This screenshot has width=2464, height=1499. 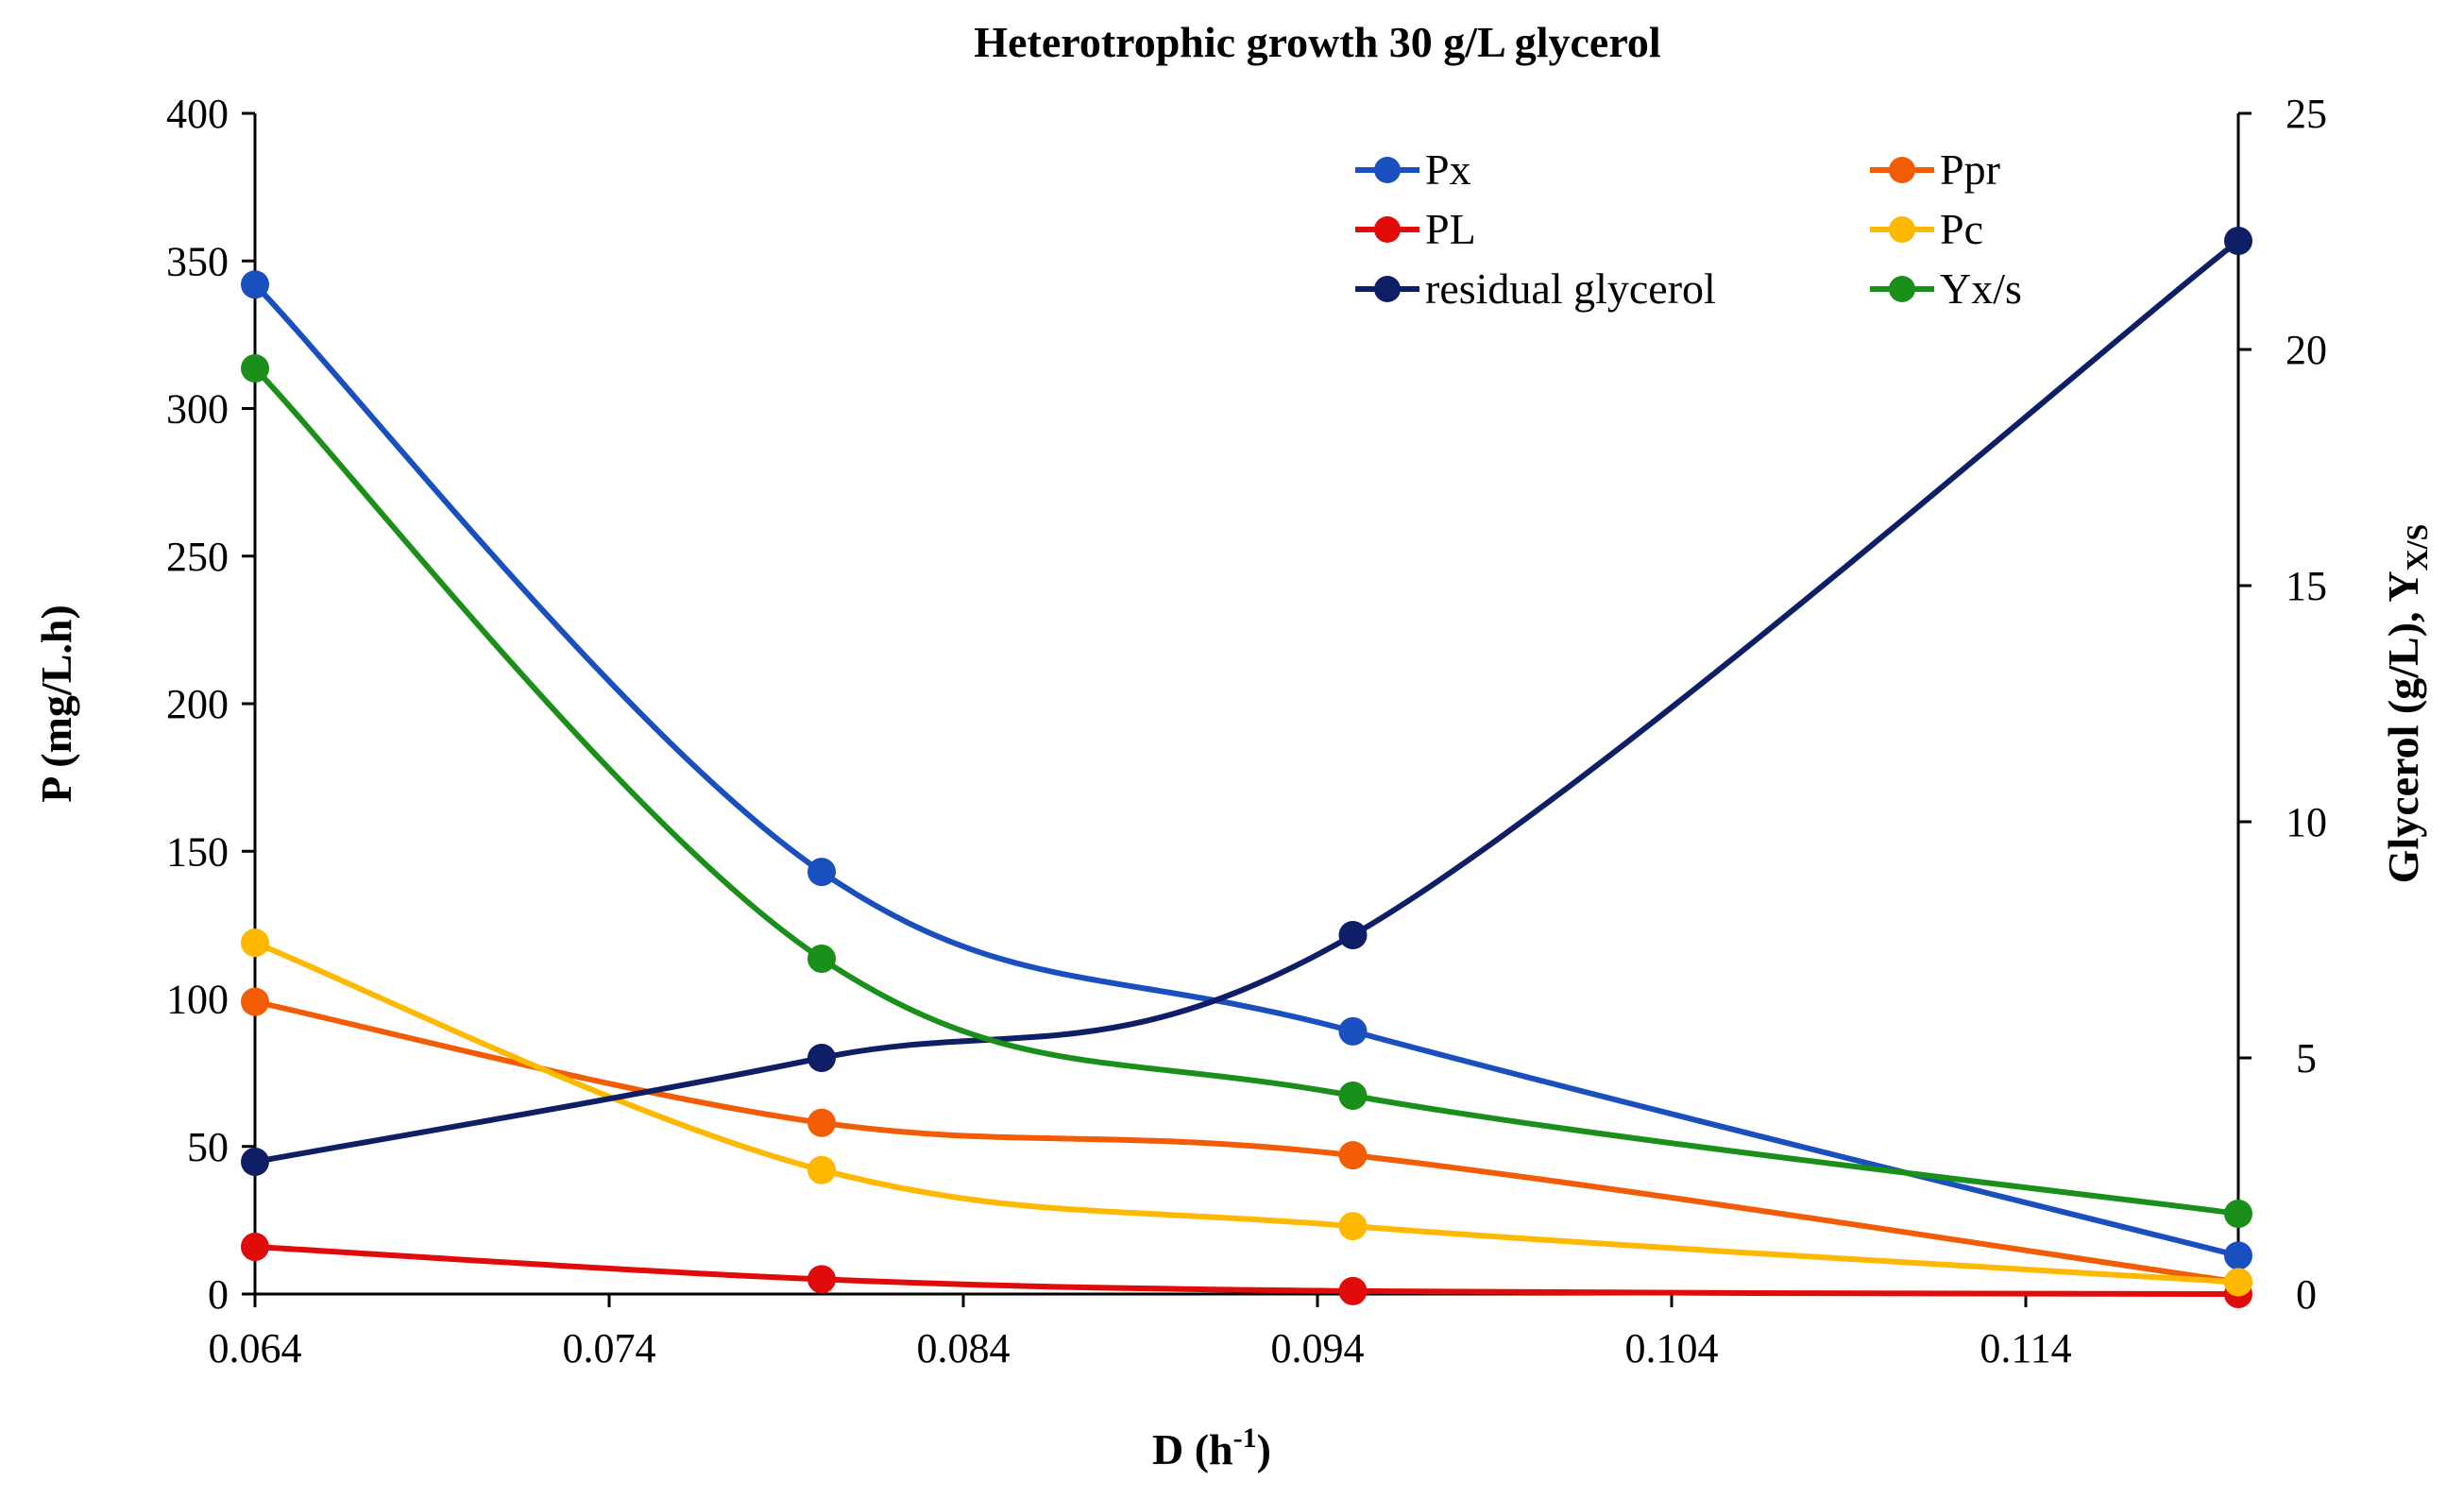 I want to click on y-tick-label: 100, so click(x=197, y=1000).